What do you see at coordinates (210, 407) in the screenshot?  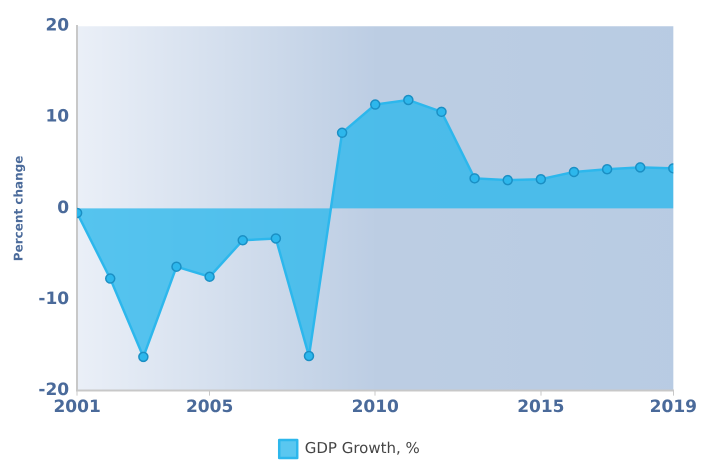 I see `x-tick-label: 2005` at bounding box center [210, 407].